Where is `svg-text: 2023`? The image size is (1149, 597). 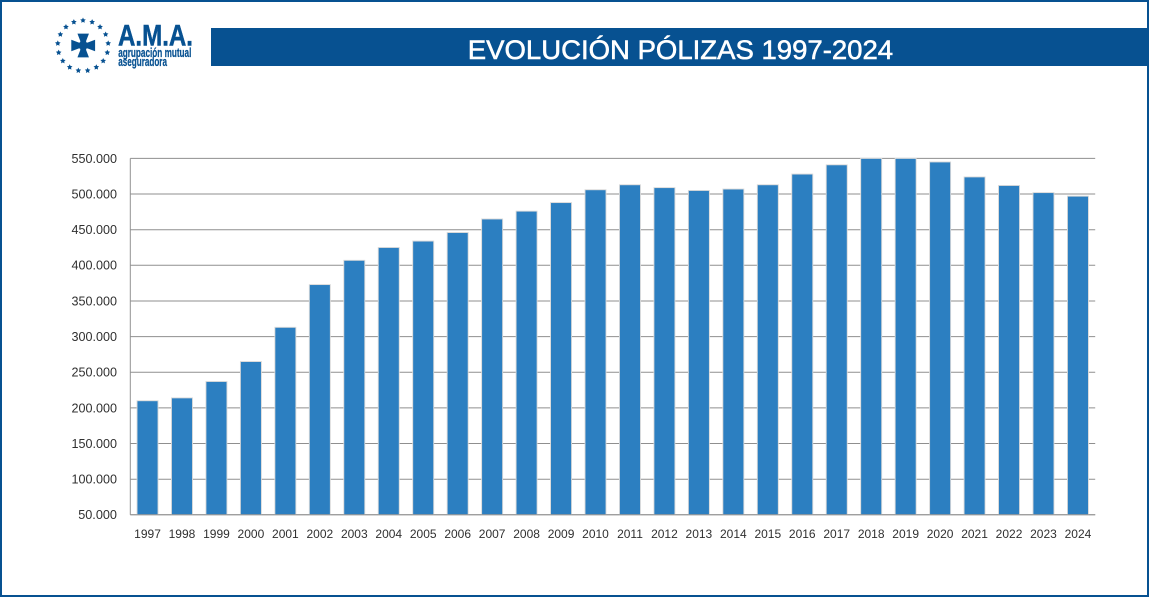 svg-text: 2023 is located at coordinates (1043, 534).